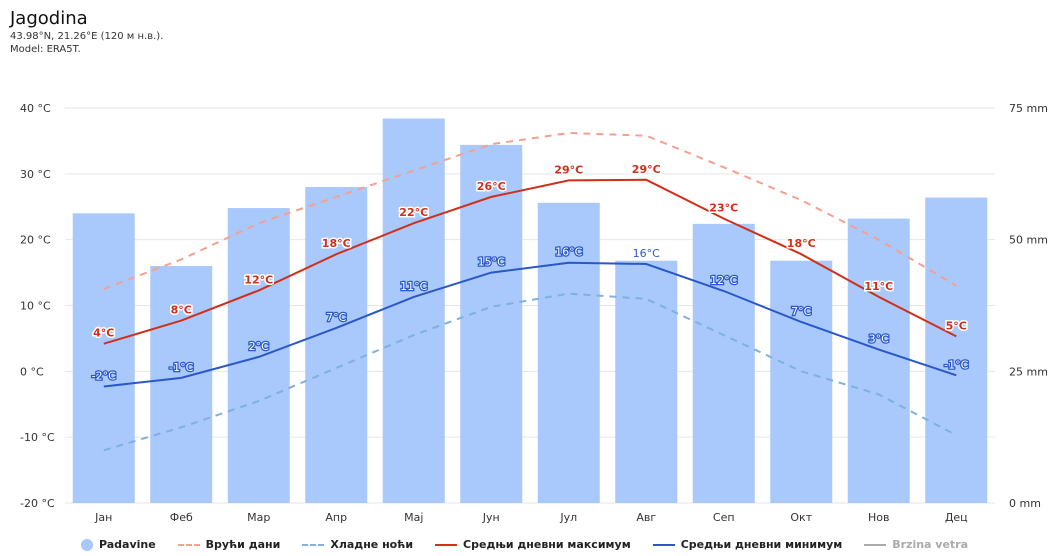  What do you see at coordinates (181, 310) in the screenshot?
I see `data-label-max: 8°C` at bounding box center [181, 310].